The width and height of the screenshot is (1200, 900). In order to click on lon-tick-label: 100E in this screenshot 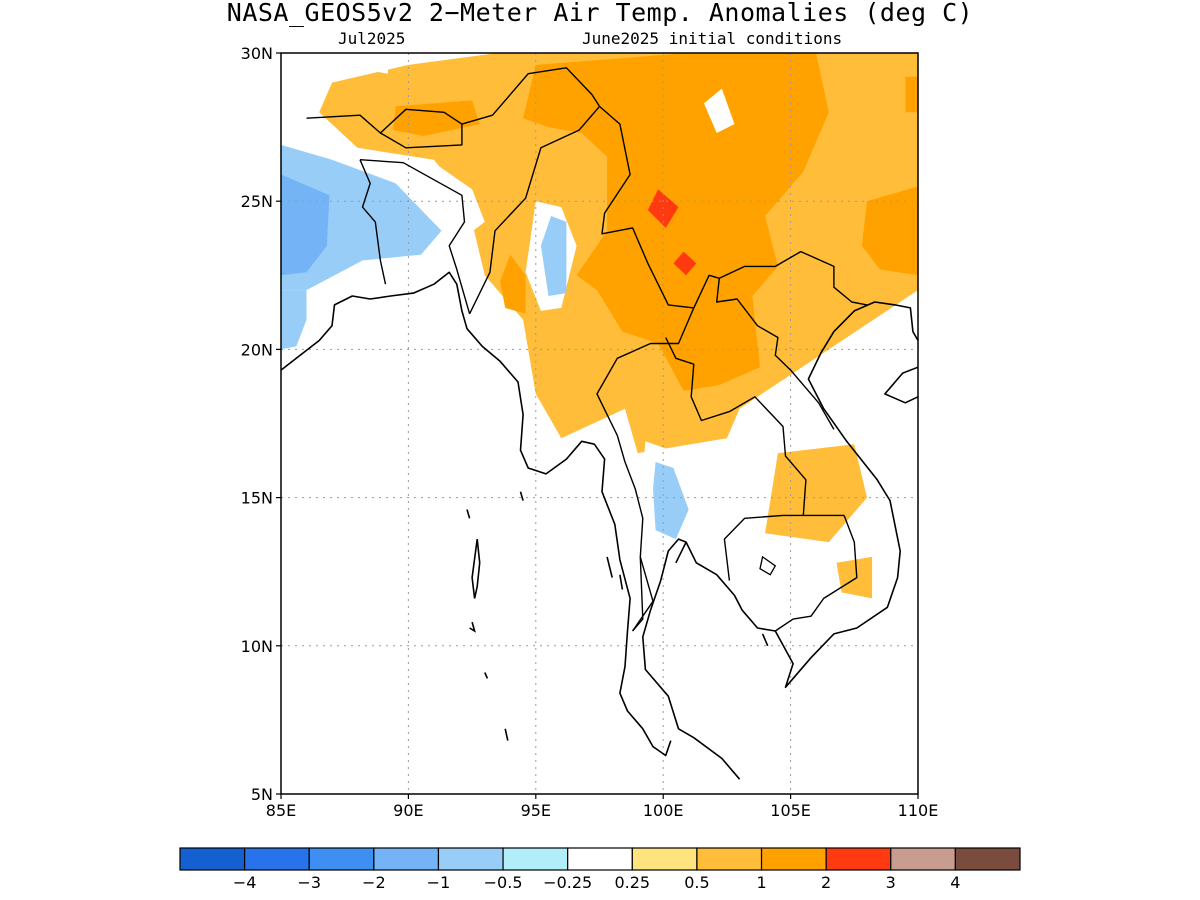, I will do `click(663, 810)`.